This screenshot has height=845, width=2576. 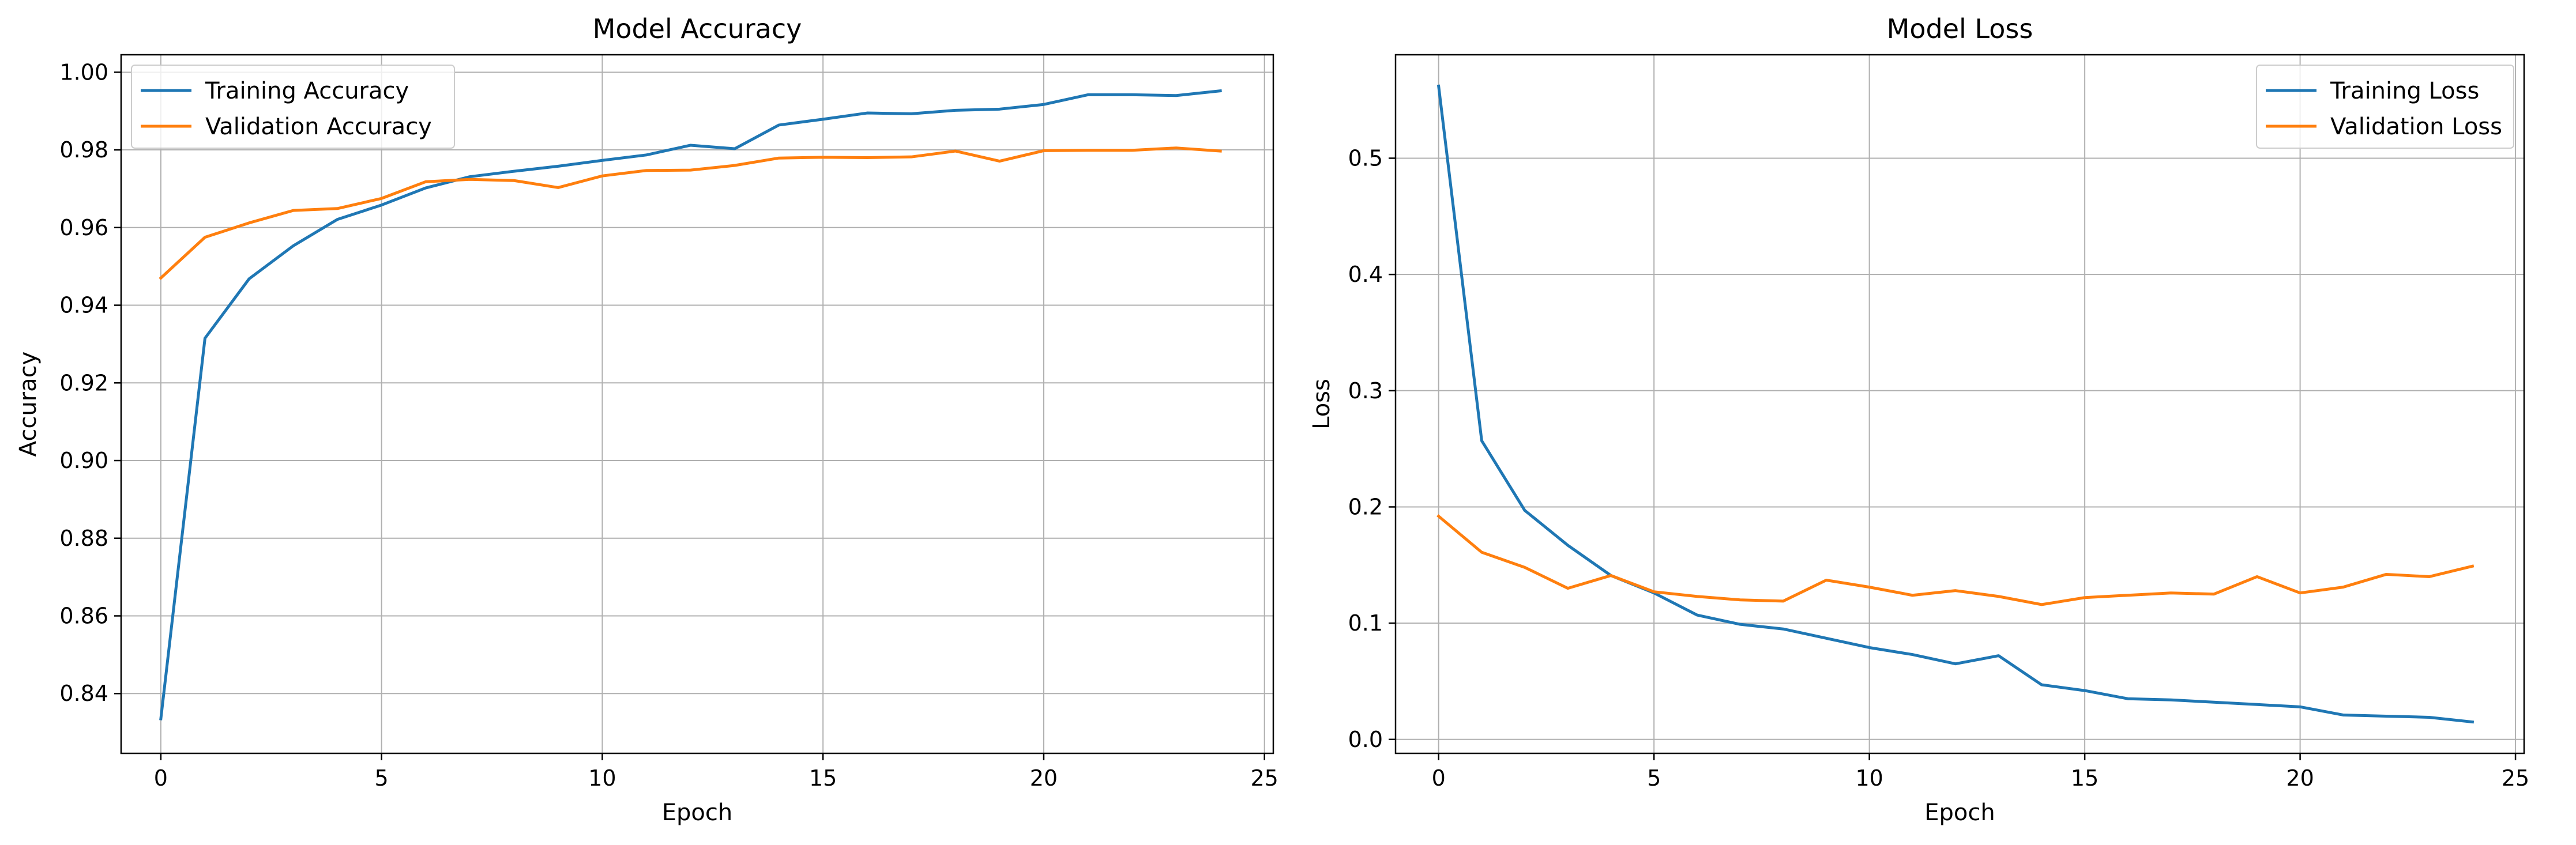 I want to click on accuracy-legend-box, so click(x=293, y=107).